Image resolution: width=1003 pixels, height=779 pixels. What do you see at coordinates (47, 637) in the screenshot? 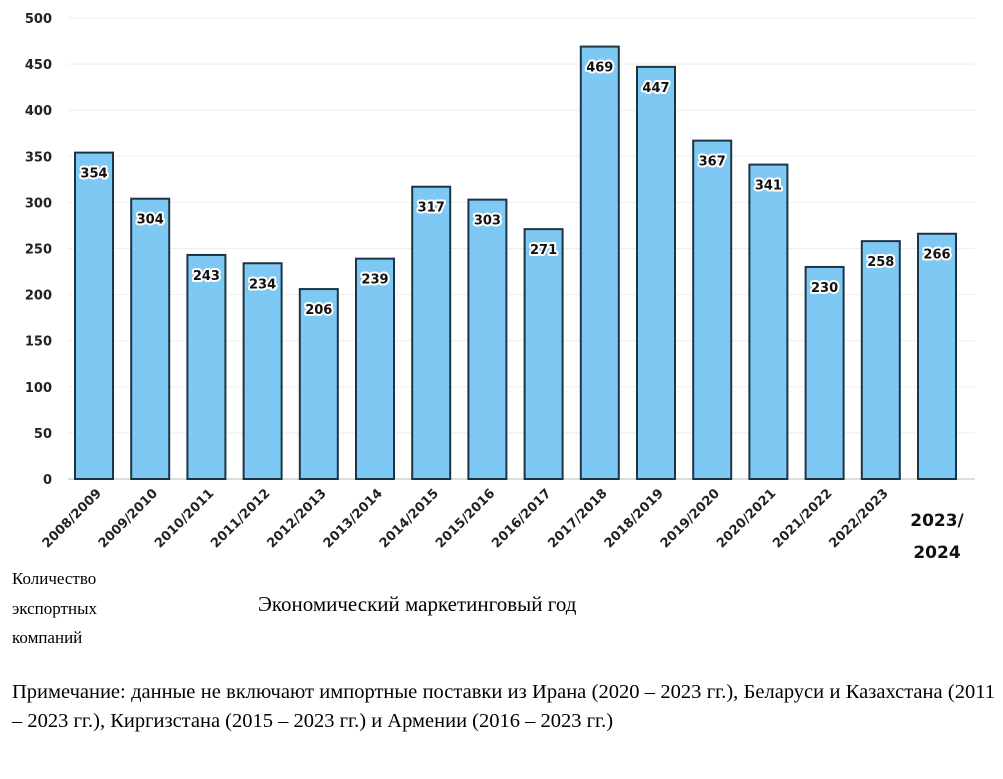
I see `y-axis-label-line: компаний` at bounding box center [47, 637].